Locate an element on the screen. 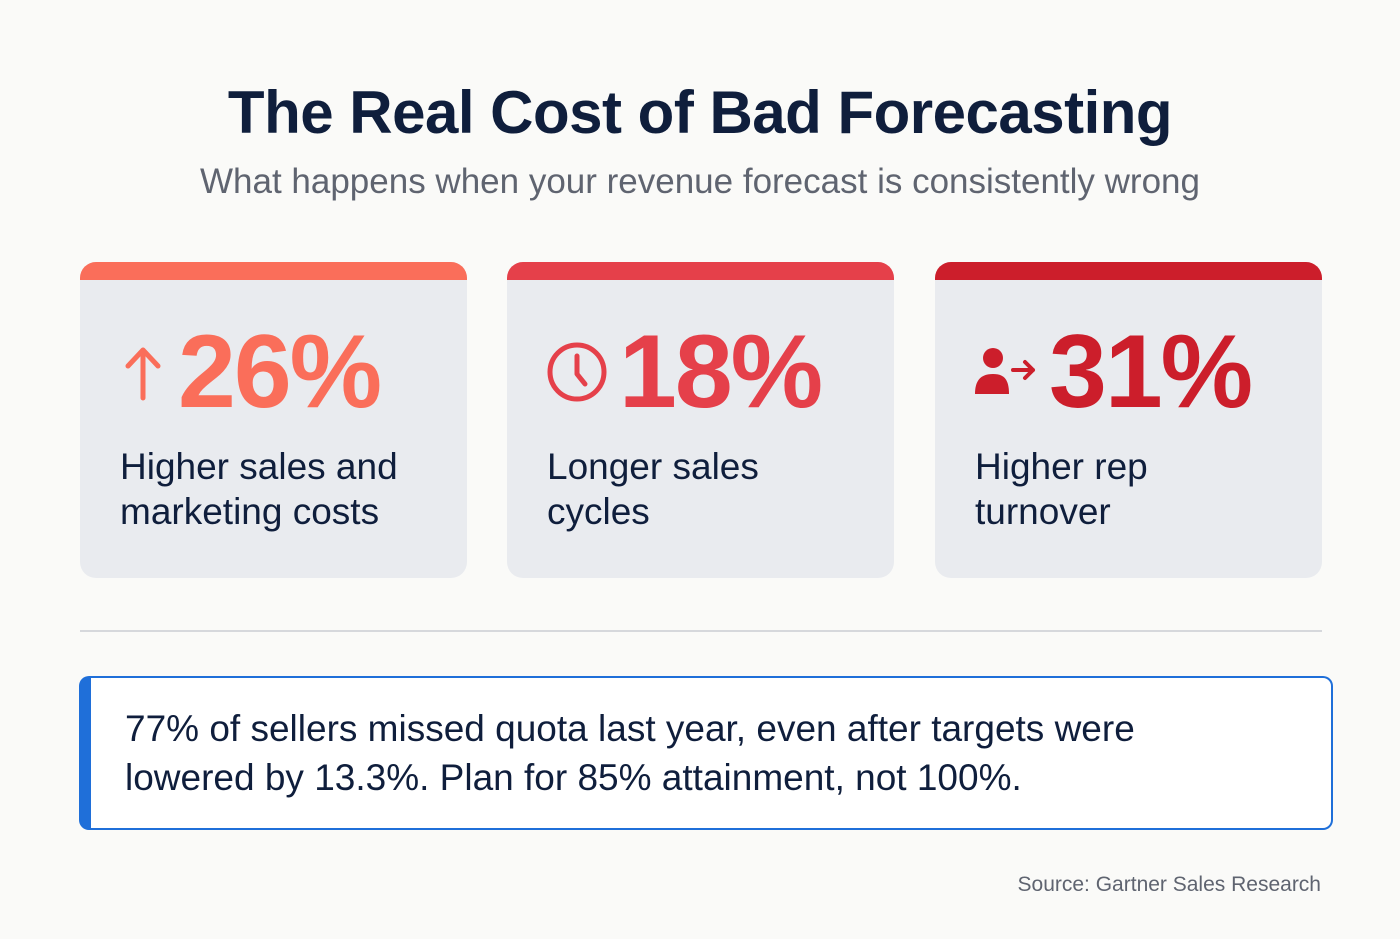 Image resolution: width=1400 pixels, height=939 pixels. stat-card-turnover: 31% Higher rep turnover is located at coordinates (1128, 420).